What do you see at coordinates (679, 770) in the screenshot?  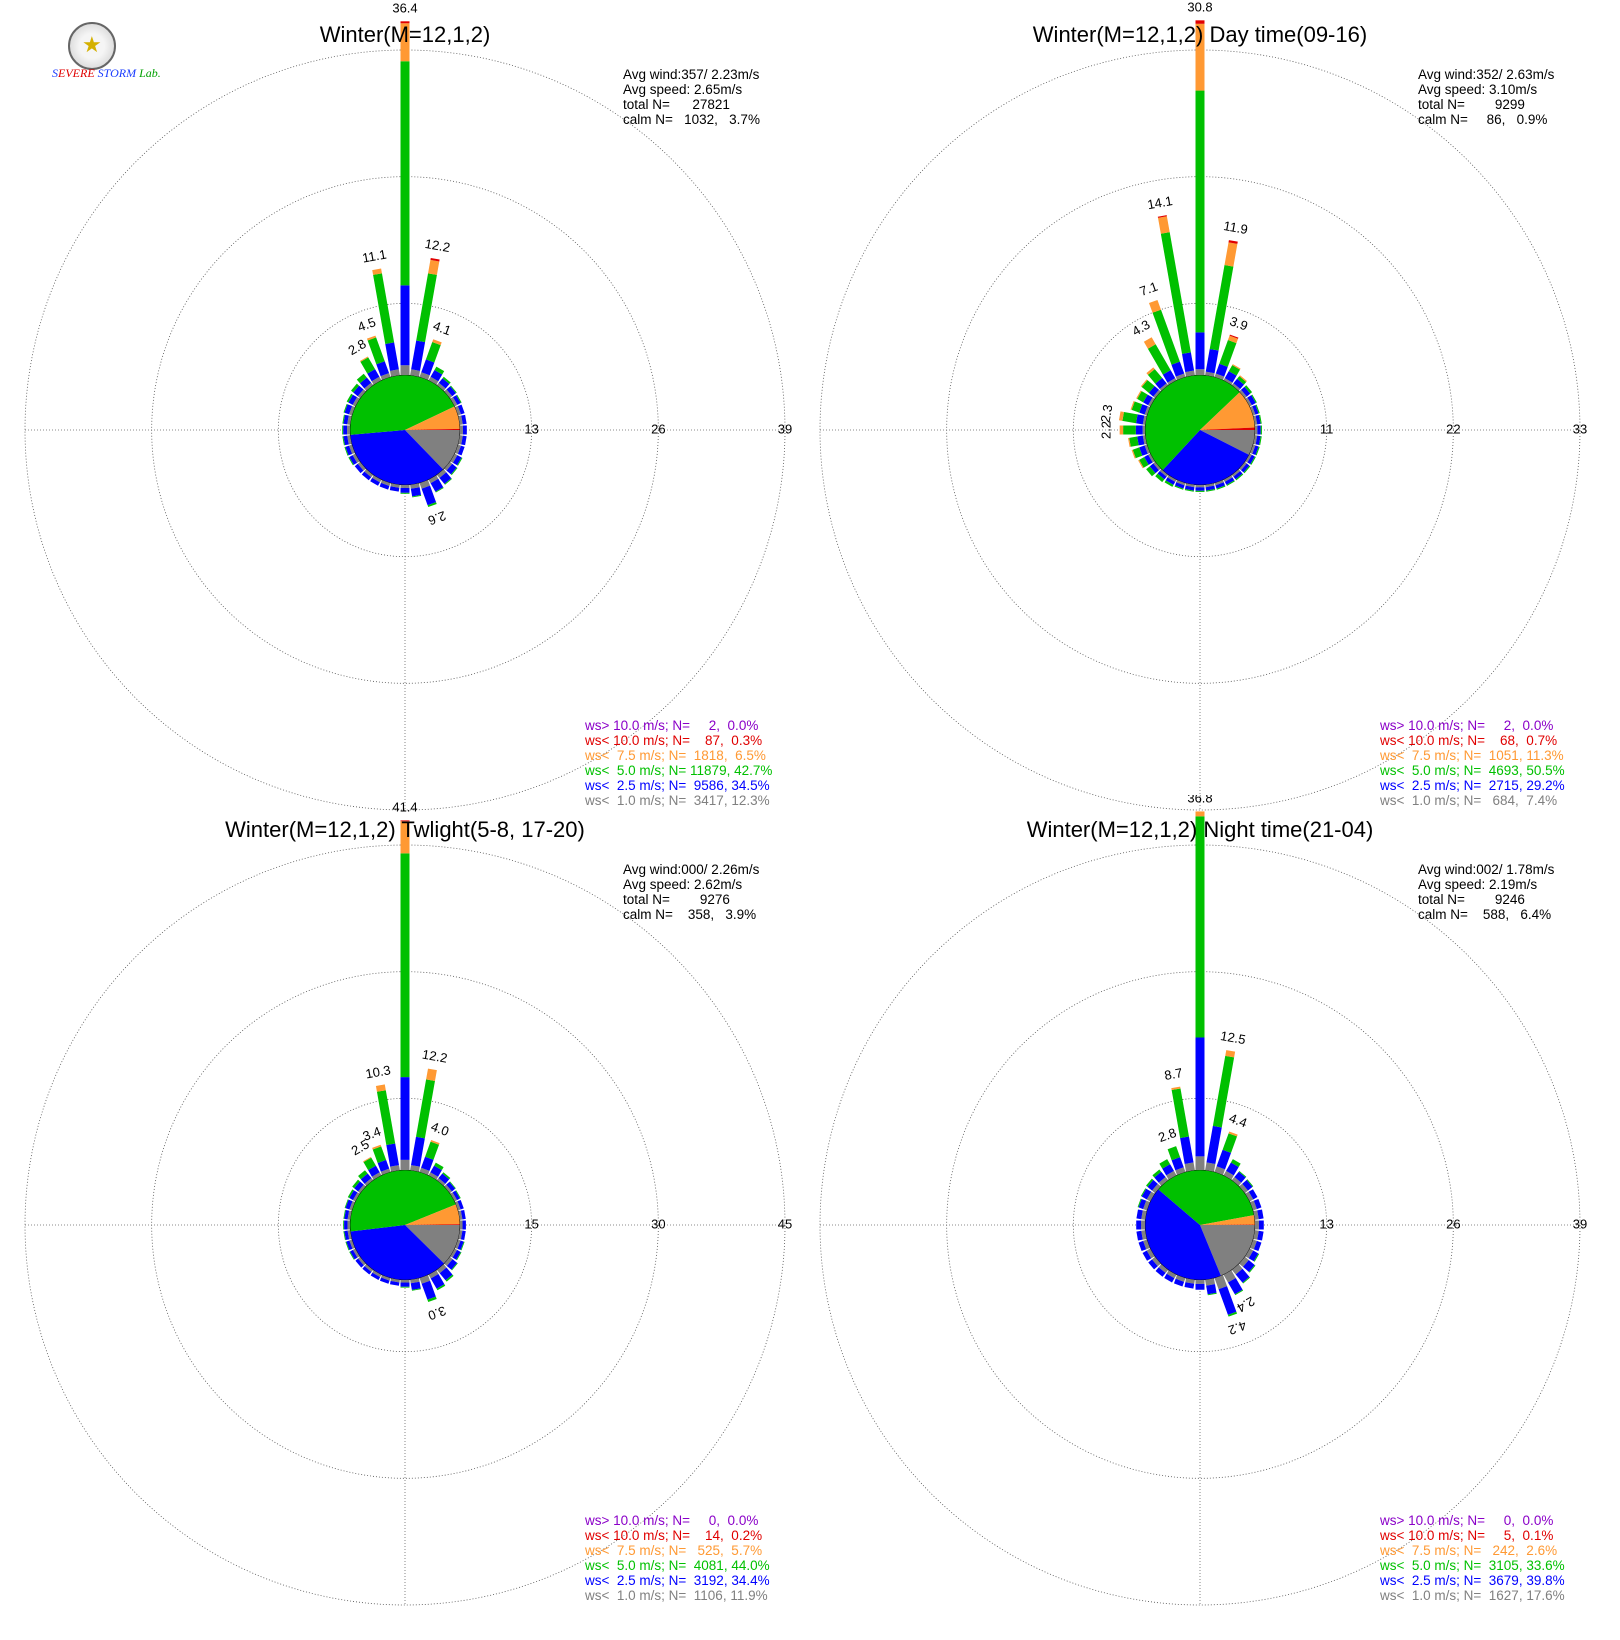 I see `legend-entry: ws< 5.0 m/s; N= 11879, 42.7%` at bounding box center [679, 770].